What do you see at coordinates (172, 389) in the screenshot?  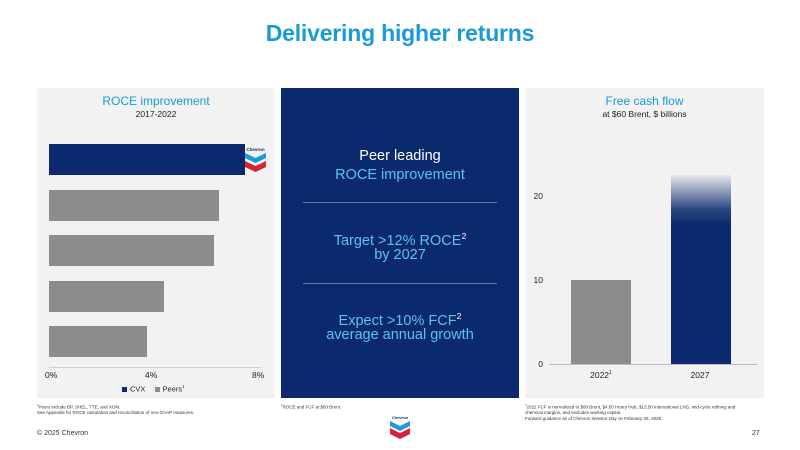 I see `legend-label-peers: Peers` at bounding box center [172, 389].